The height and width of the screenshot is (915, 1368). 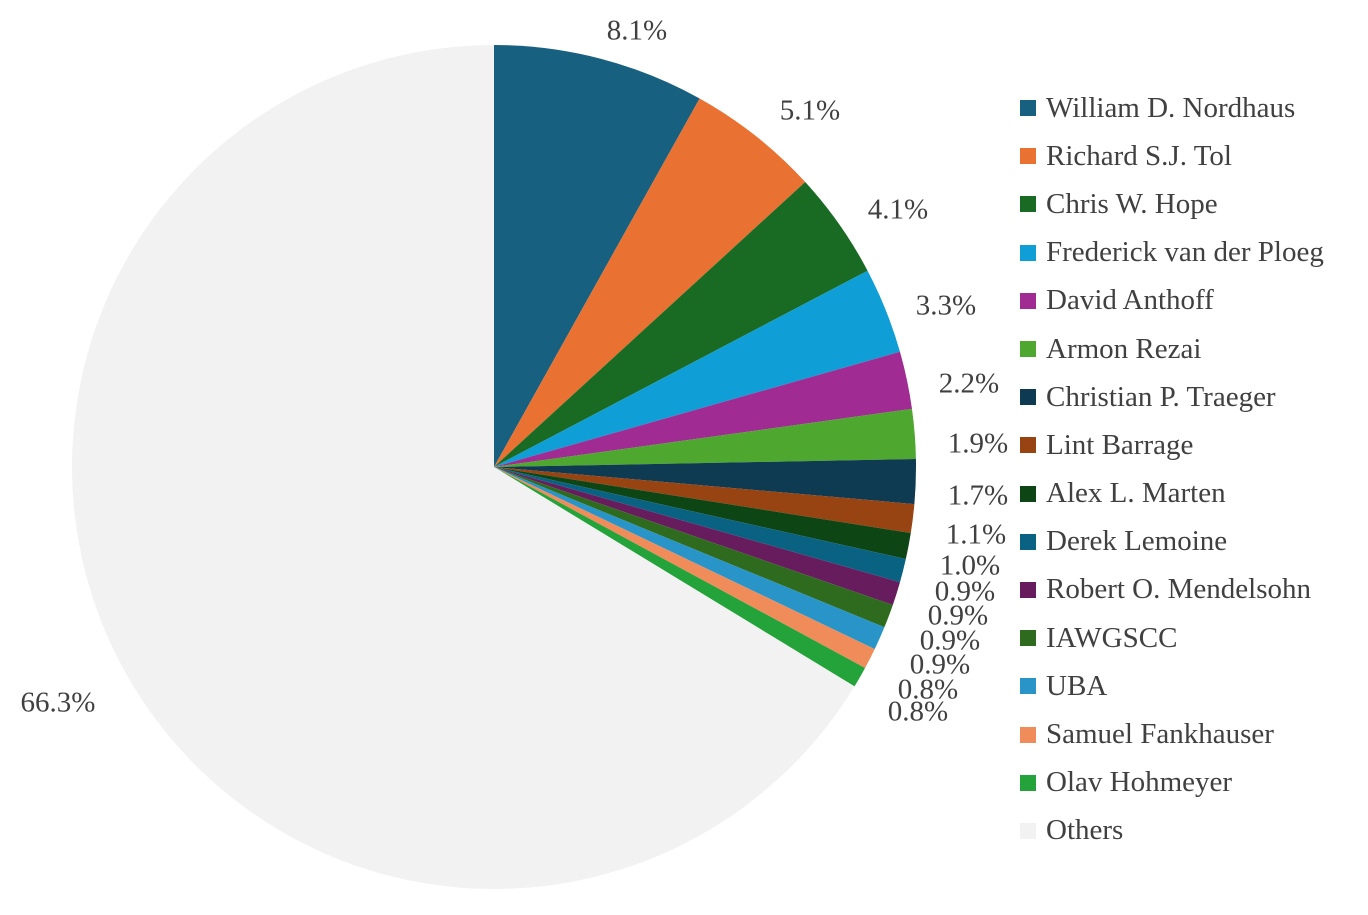 I want to click on legend-item-3: Frederick van der Ploeg, so click(x=1172, y=253).